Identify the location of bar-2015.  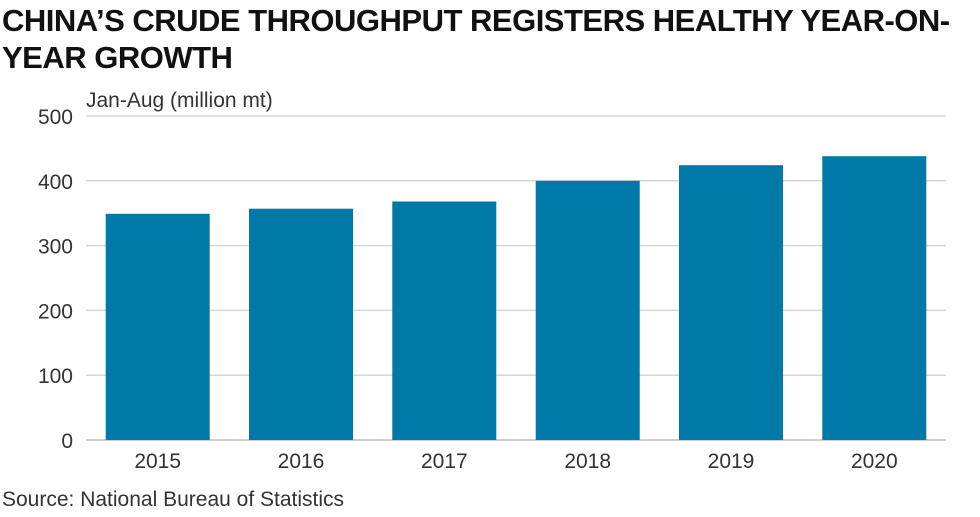
(157, 326).